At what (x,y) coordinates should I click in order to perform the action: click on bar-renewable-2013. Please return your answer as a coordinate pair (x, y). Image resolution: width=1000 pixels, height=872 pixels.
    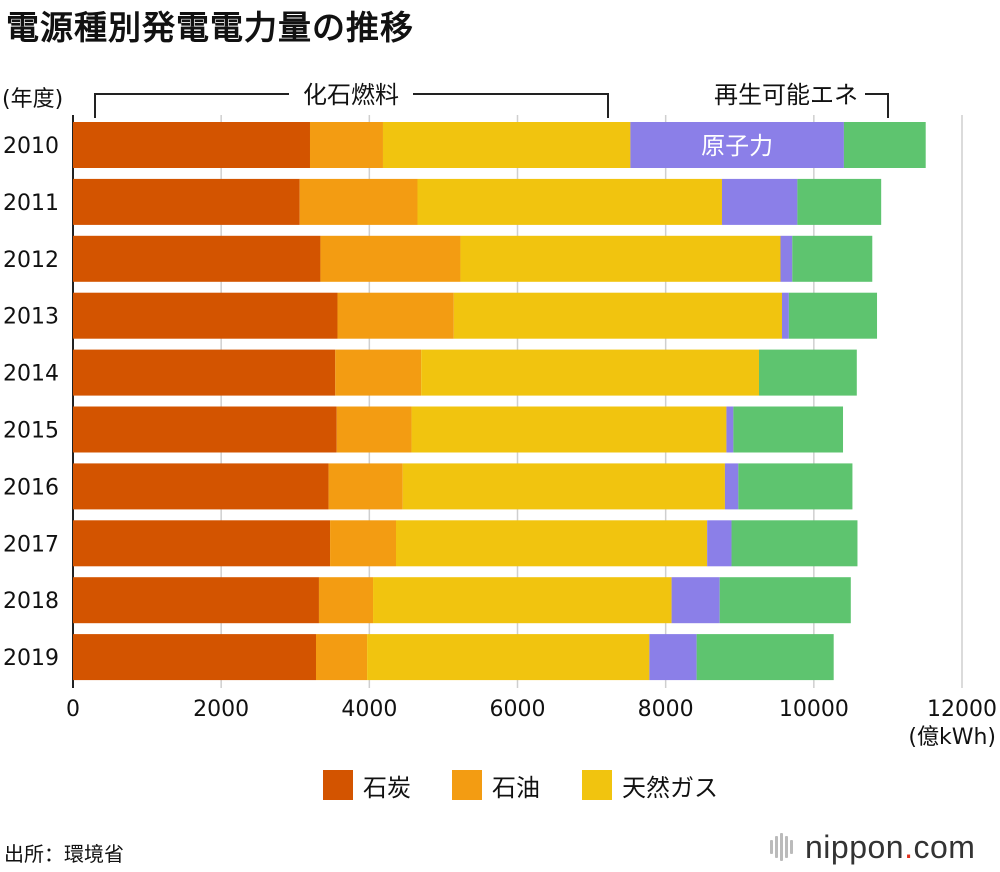
    Looking at the image, I should click on (833, 315).